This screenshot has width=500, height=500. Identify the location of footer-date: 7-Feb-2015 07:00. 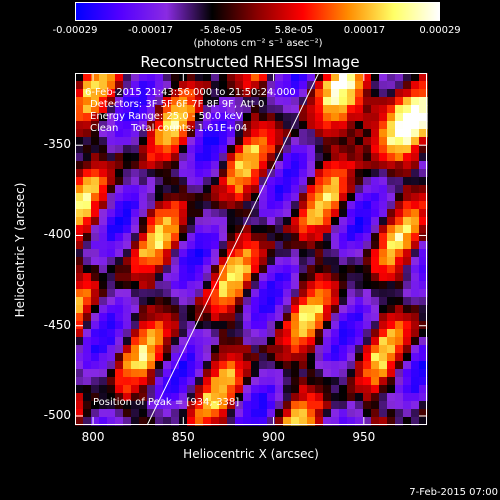
(453, 492).